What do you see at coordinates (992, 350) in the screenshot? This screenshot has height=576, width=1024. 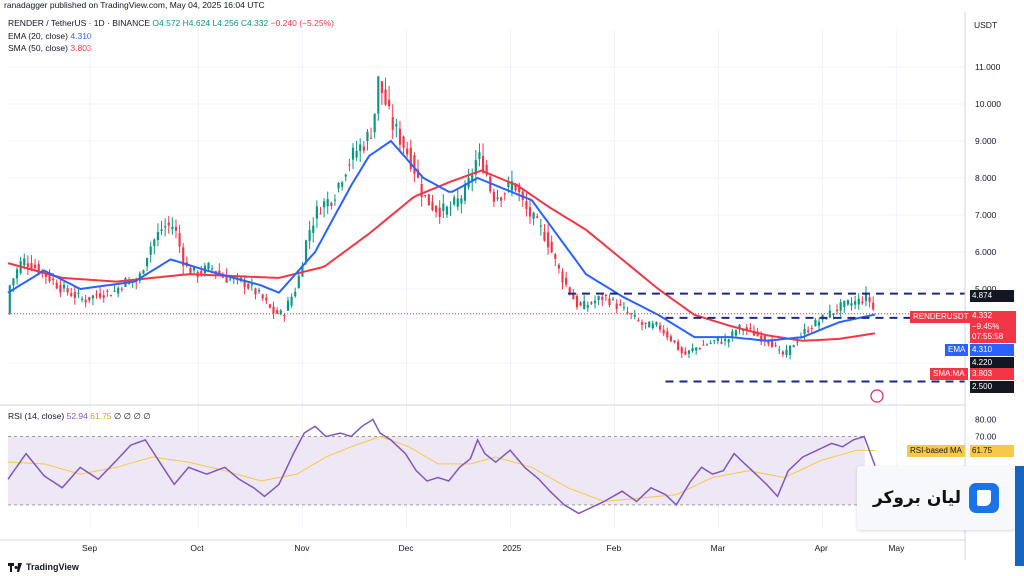 I see `ema-tag: 4.310` at bounding box center [992, 350].